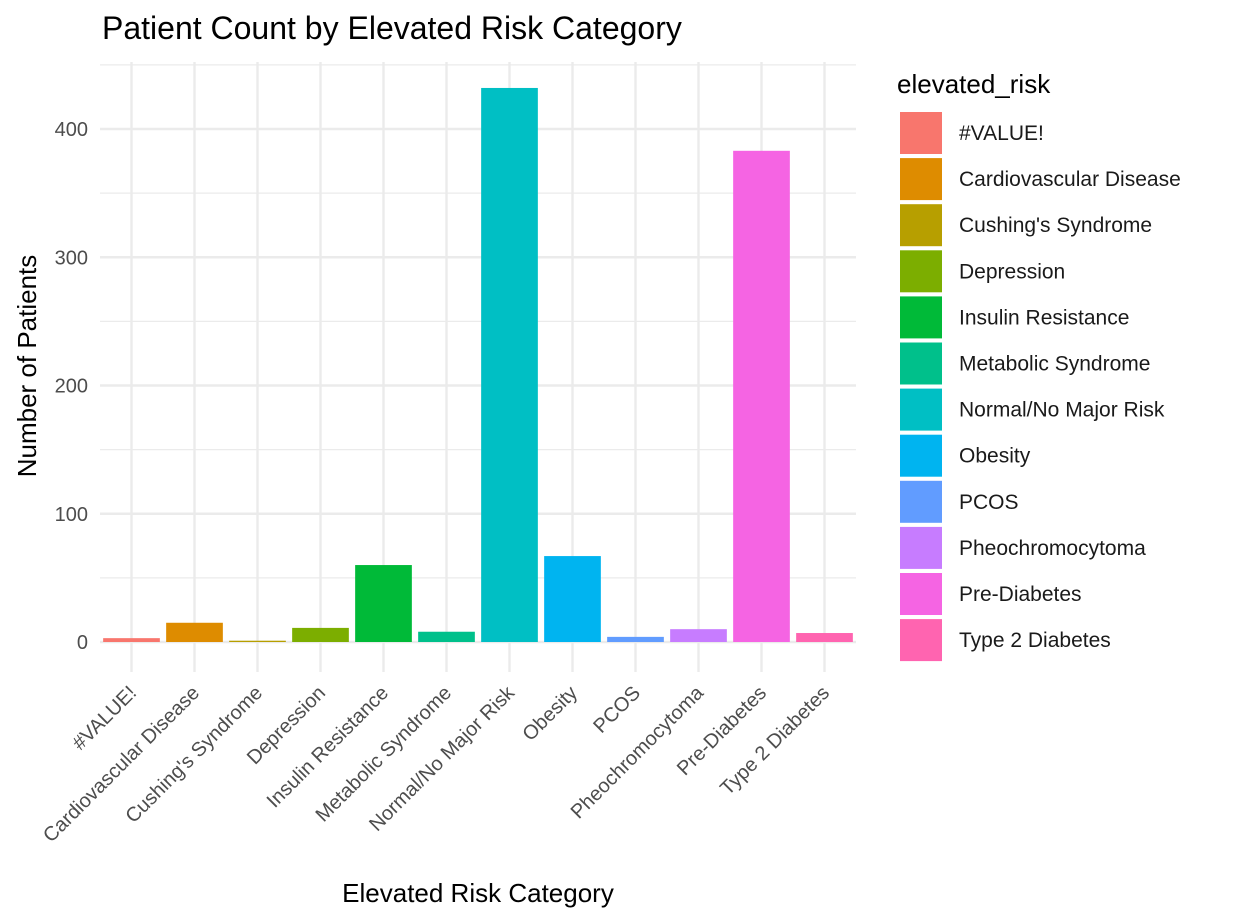 Image resolution: width=1236 pixels, height=922 pixels. I want to click on legend-label: #VALUE!, so click(1001, 133).